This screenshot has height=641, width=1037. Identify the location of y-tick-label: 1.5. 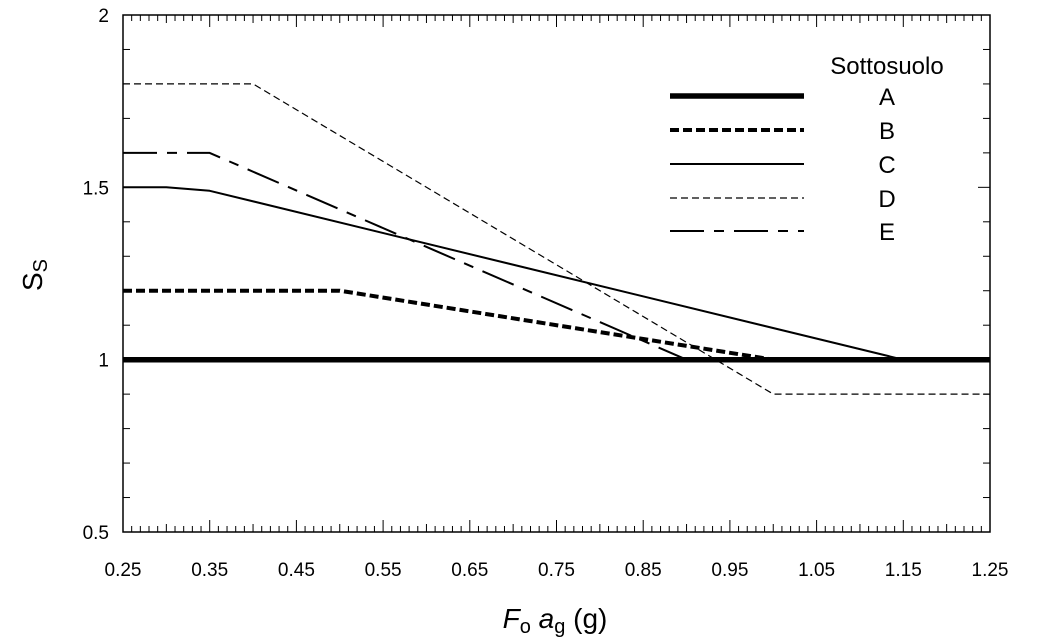
(96, 188).